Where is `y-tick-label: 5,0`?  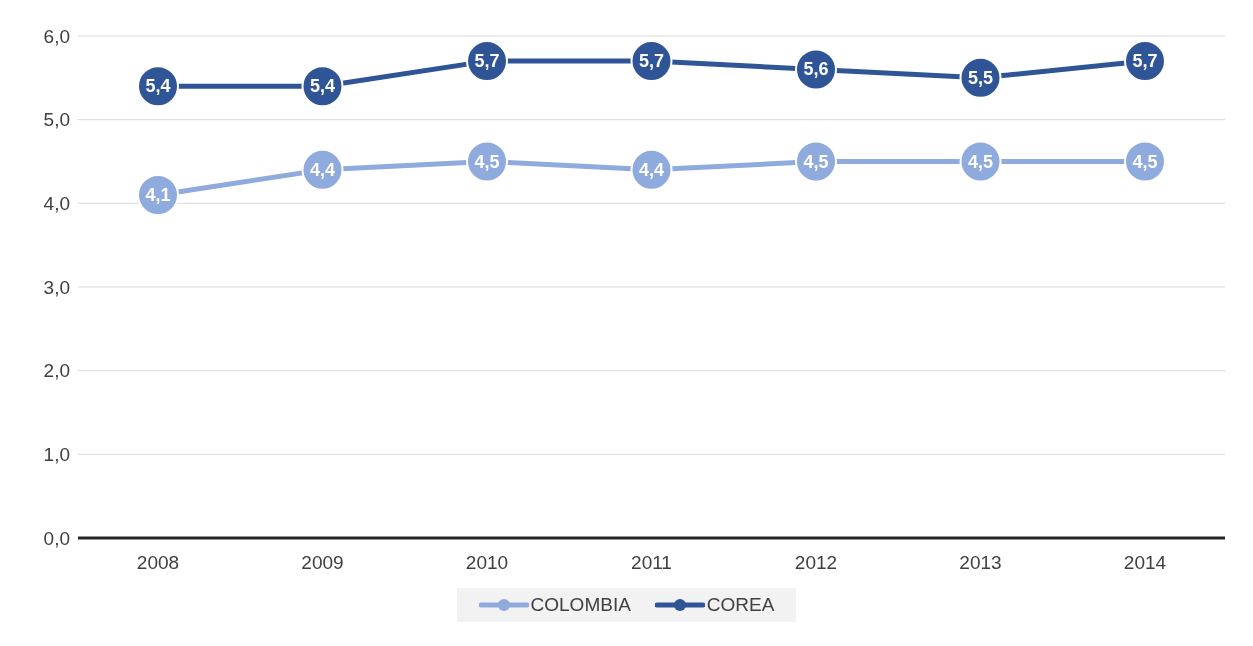
y-tick-label: 5,0 is located at coordinates (56, 120).